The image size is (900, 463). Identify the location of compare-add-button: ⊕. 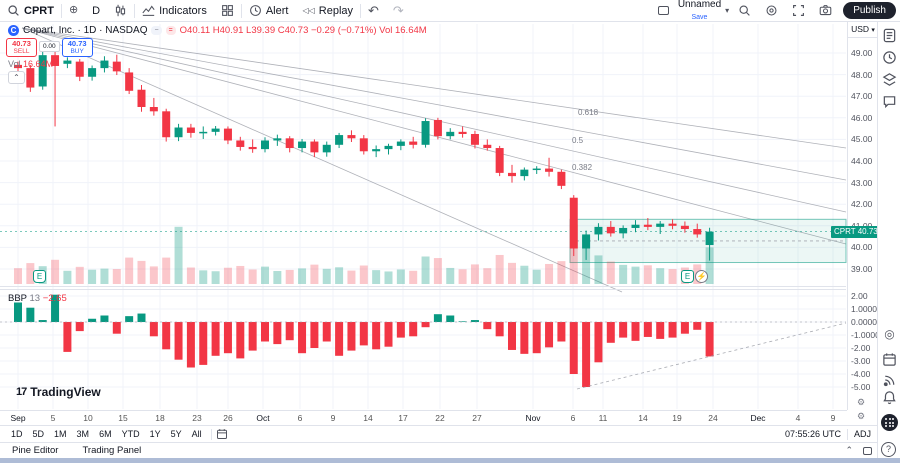
(73, 10).